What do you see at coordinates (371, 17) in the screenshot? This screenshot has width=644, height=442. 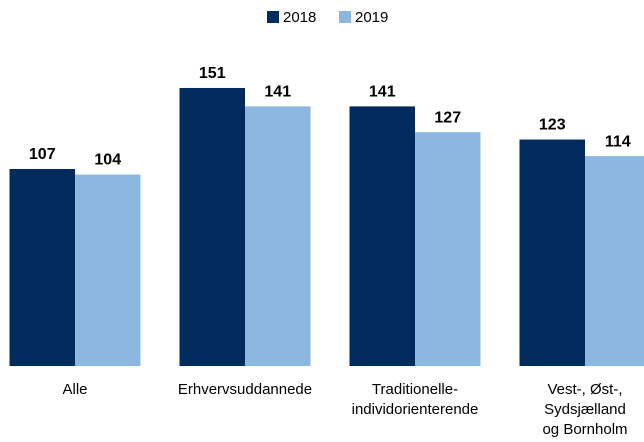 I see `legend-label: 2019` at bounding box center [371, 17].